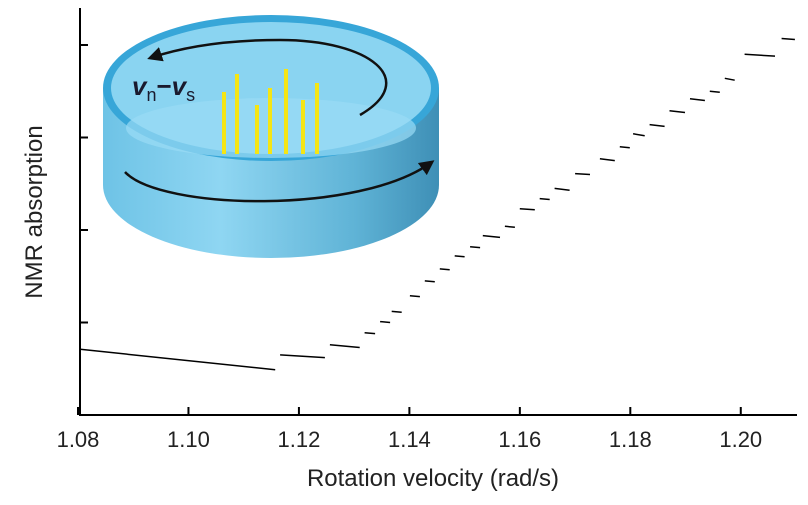 The width and height of the screenshot is (808, 505). I want to click on arrow-top, so click(267, 77).